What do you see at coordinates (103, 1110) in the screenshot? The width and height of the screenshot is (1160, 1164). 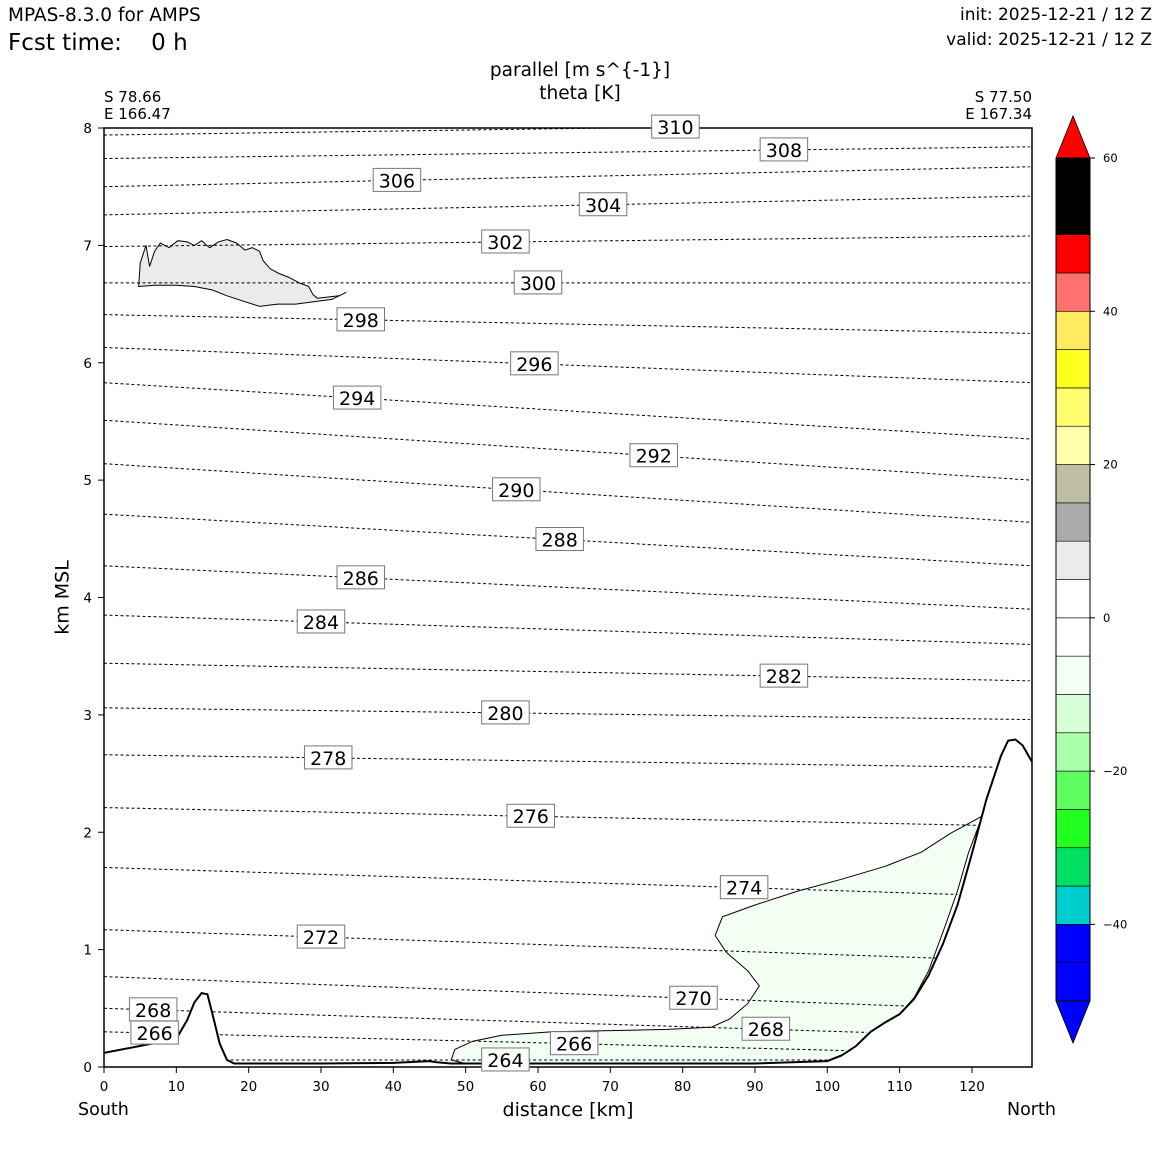 I see `south-label: South` at bounding box center [103, 1110].